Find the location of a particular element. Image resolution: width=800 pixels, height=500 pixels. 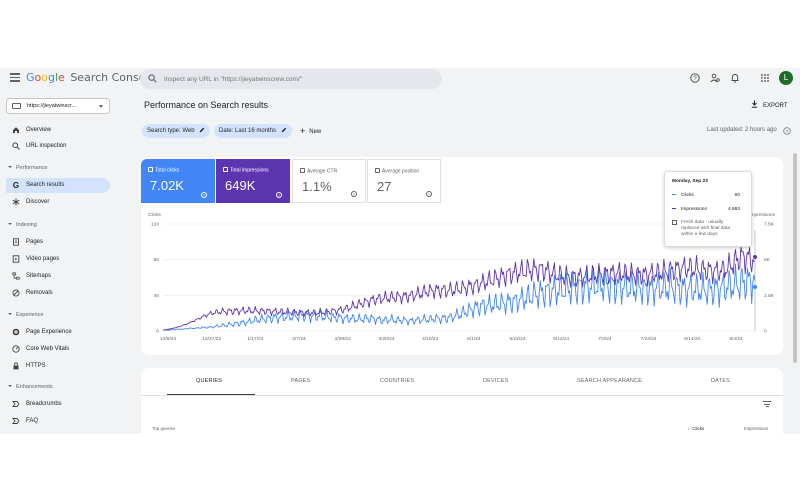

clicks-swatch is located at coordinates (674, 194).